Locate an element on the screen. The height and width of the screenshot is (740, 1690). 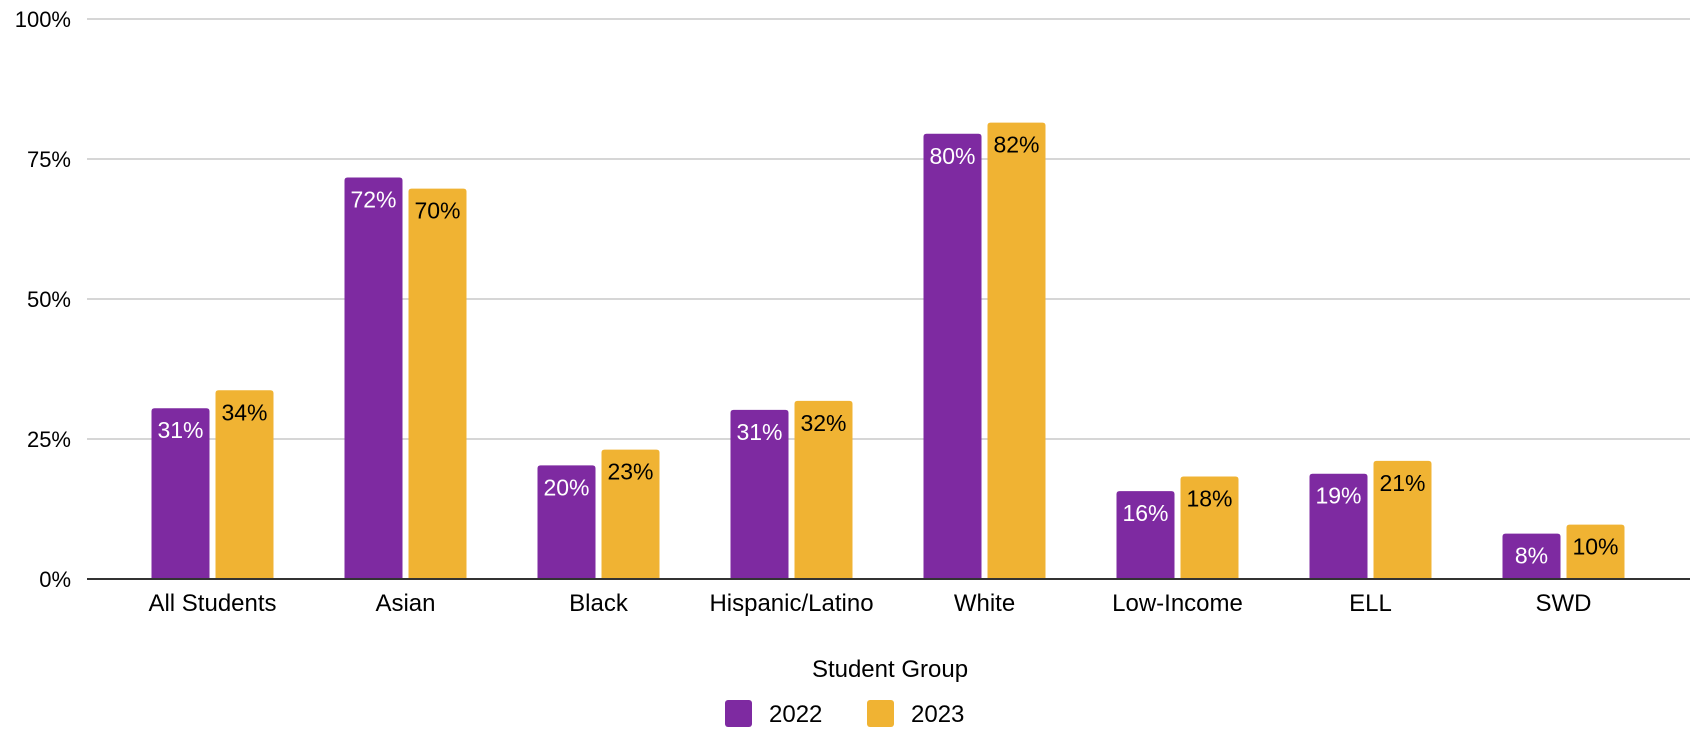
bar-2023-swd is located at coordinates (1595, 551).